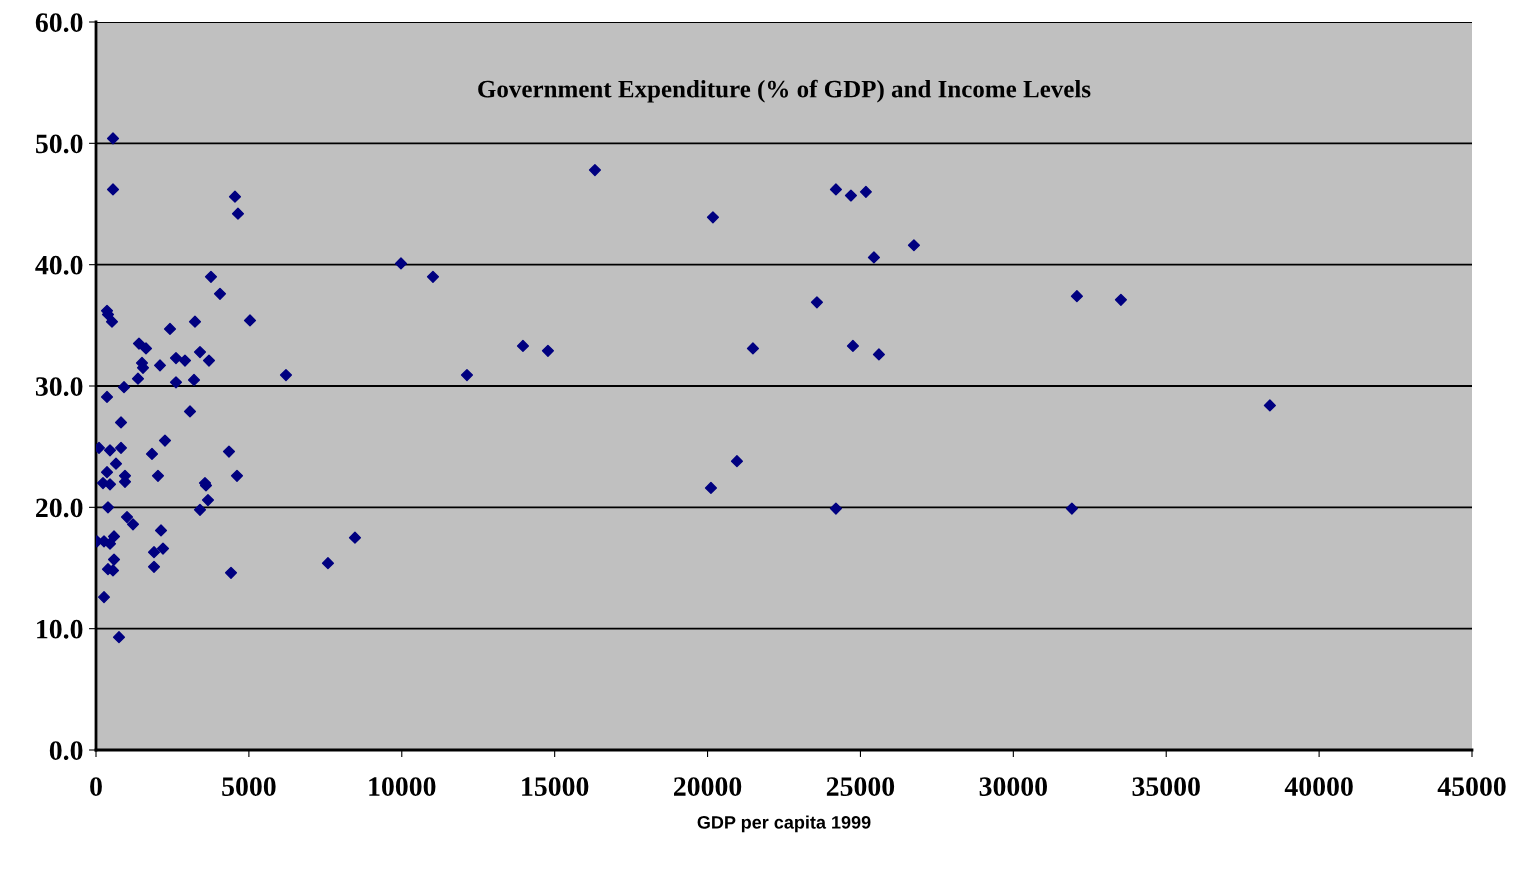 This screenshot has width=1531, height=871. Describe the element at coordinates (784, 824) in the screenshot. I see `x-axis-title: GDP per capita 1999` at that location.